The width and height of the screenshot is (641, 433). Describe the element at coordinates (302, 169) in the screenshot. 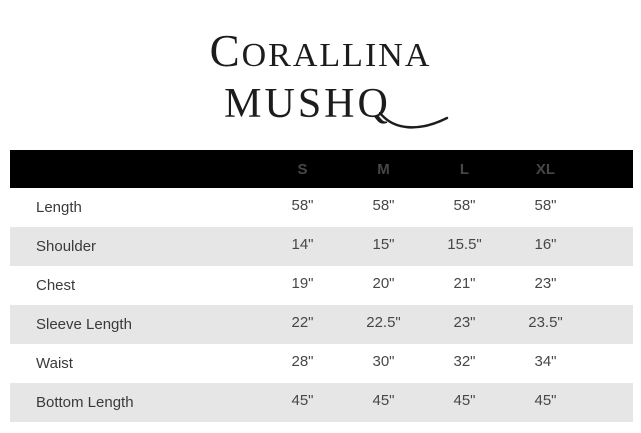

I see `column-header-s: S` at that location.